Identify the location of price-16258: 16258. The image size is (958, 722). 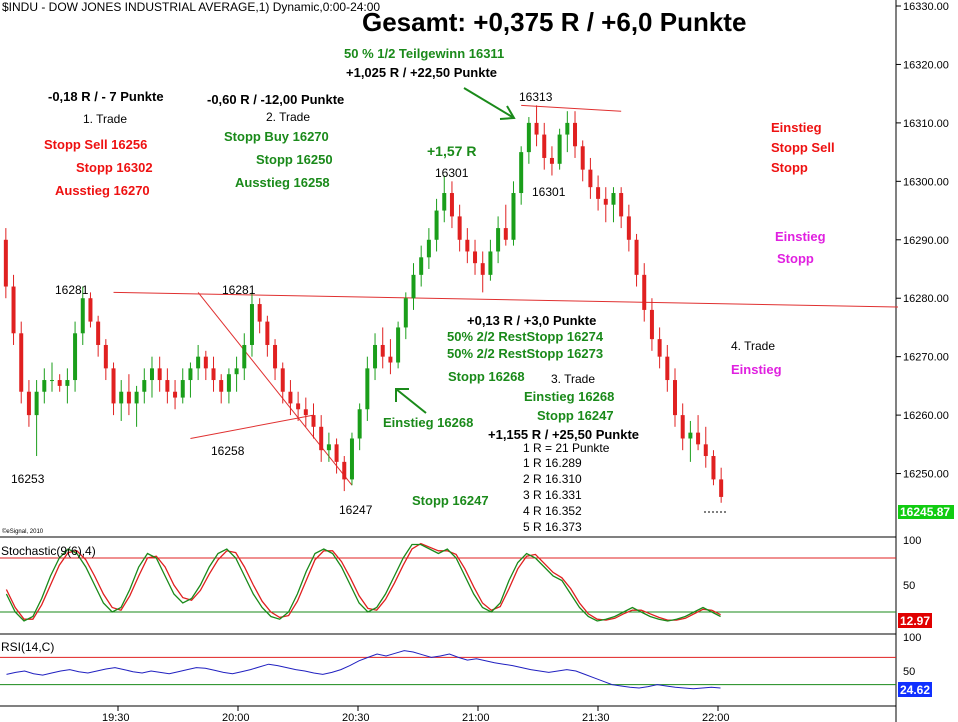
(228, 451).